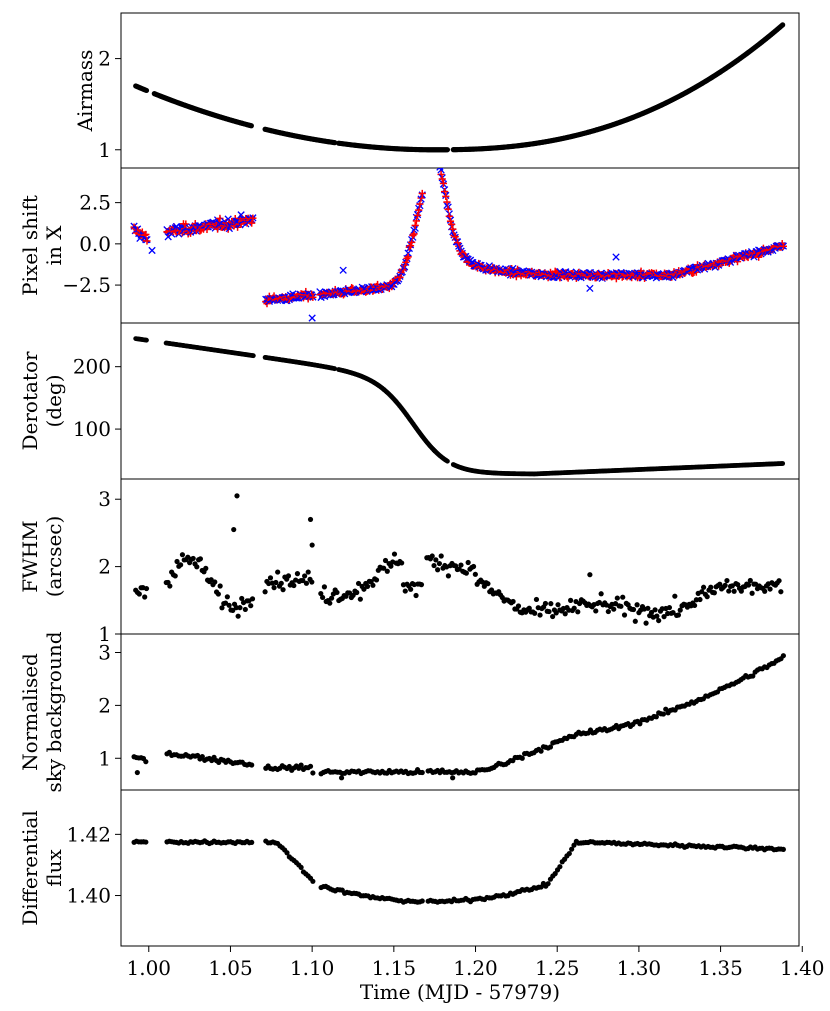 This screenshot has height=1011, width=830. Describe the element at coordinates (30, 868) in the screenshot. I see `y-axis-label: Differential` at that location.